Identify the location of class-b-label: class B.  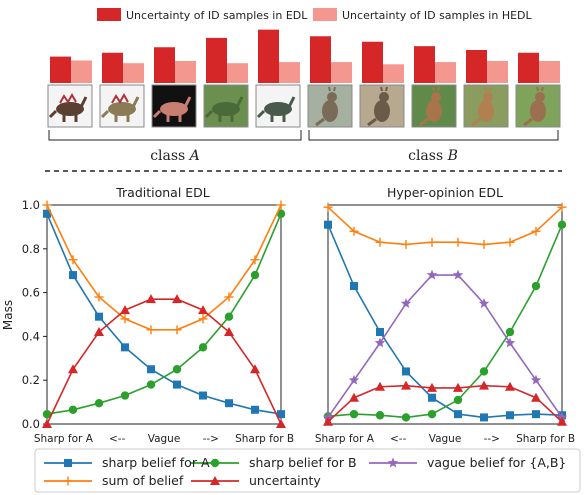
(433, 156).